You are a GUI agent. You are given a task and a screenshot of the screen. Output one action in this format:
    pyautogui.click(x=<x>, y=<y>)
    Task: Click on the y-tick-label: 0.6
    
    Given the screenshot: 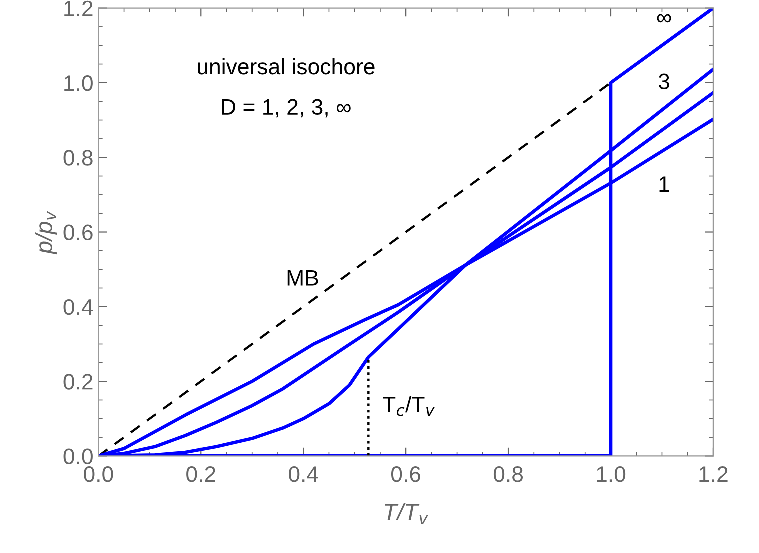 What is the action you would take?
    pyautogui.click(x=78, y=232)
    